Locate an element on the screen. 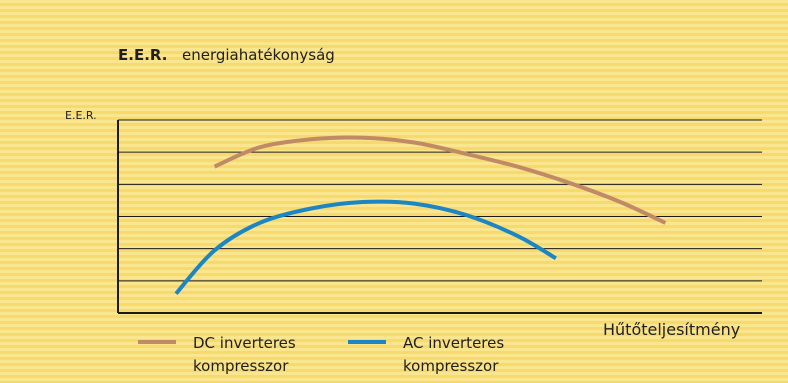 Image resolution: width=788 pixels, height=383 pixels. legend-label-dc-line2: kompresszor is located at coordinates (241, 366).